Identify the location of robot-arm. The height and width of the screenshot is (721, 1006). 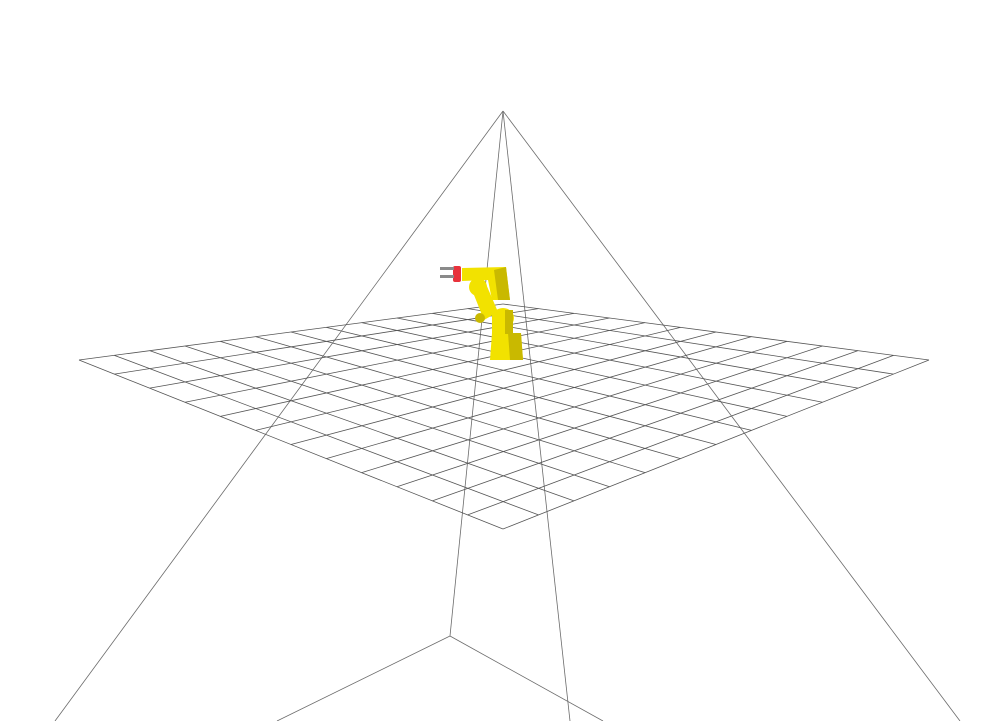
(481, 313).